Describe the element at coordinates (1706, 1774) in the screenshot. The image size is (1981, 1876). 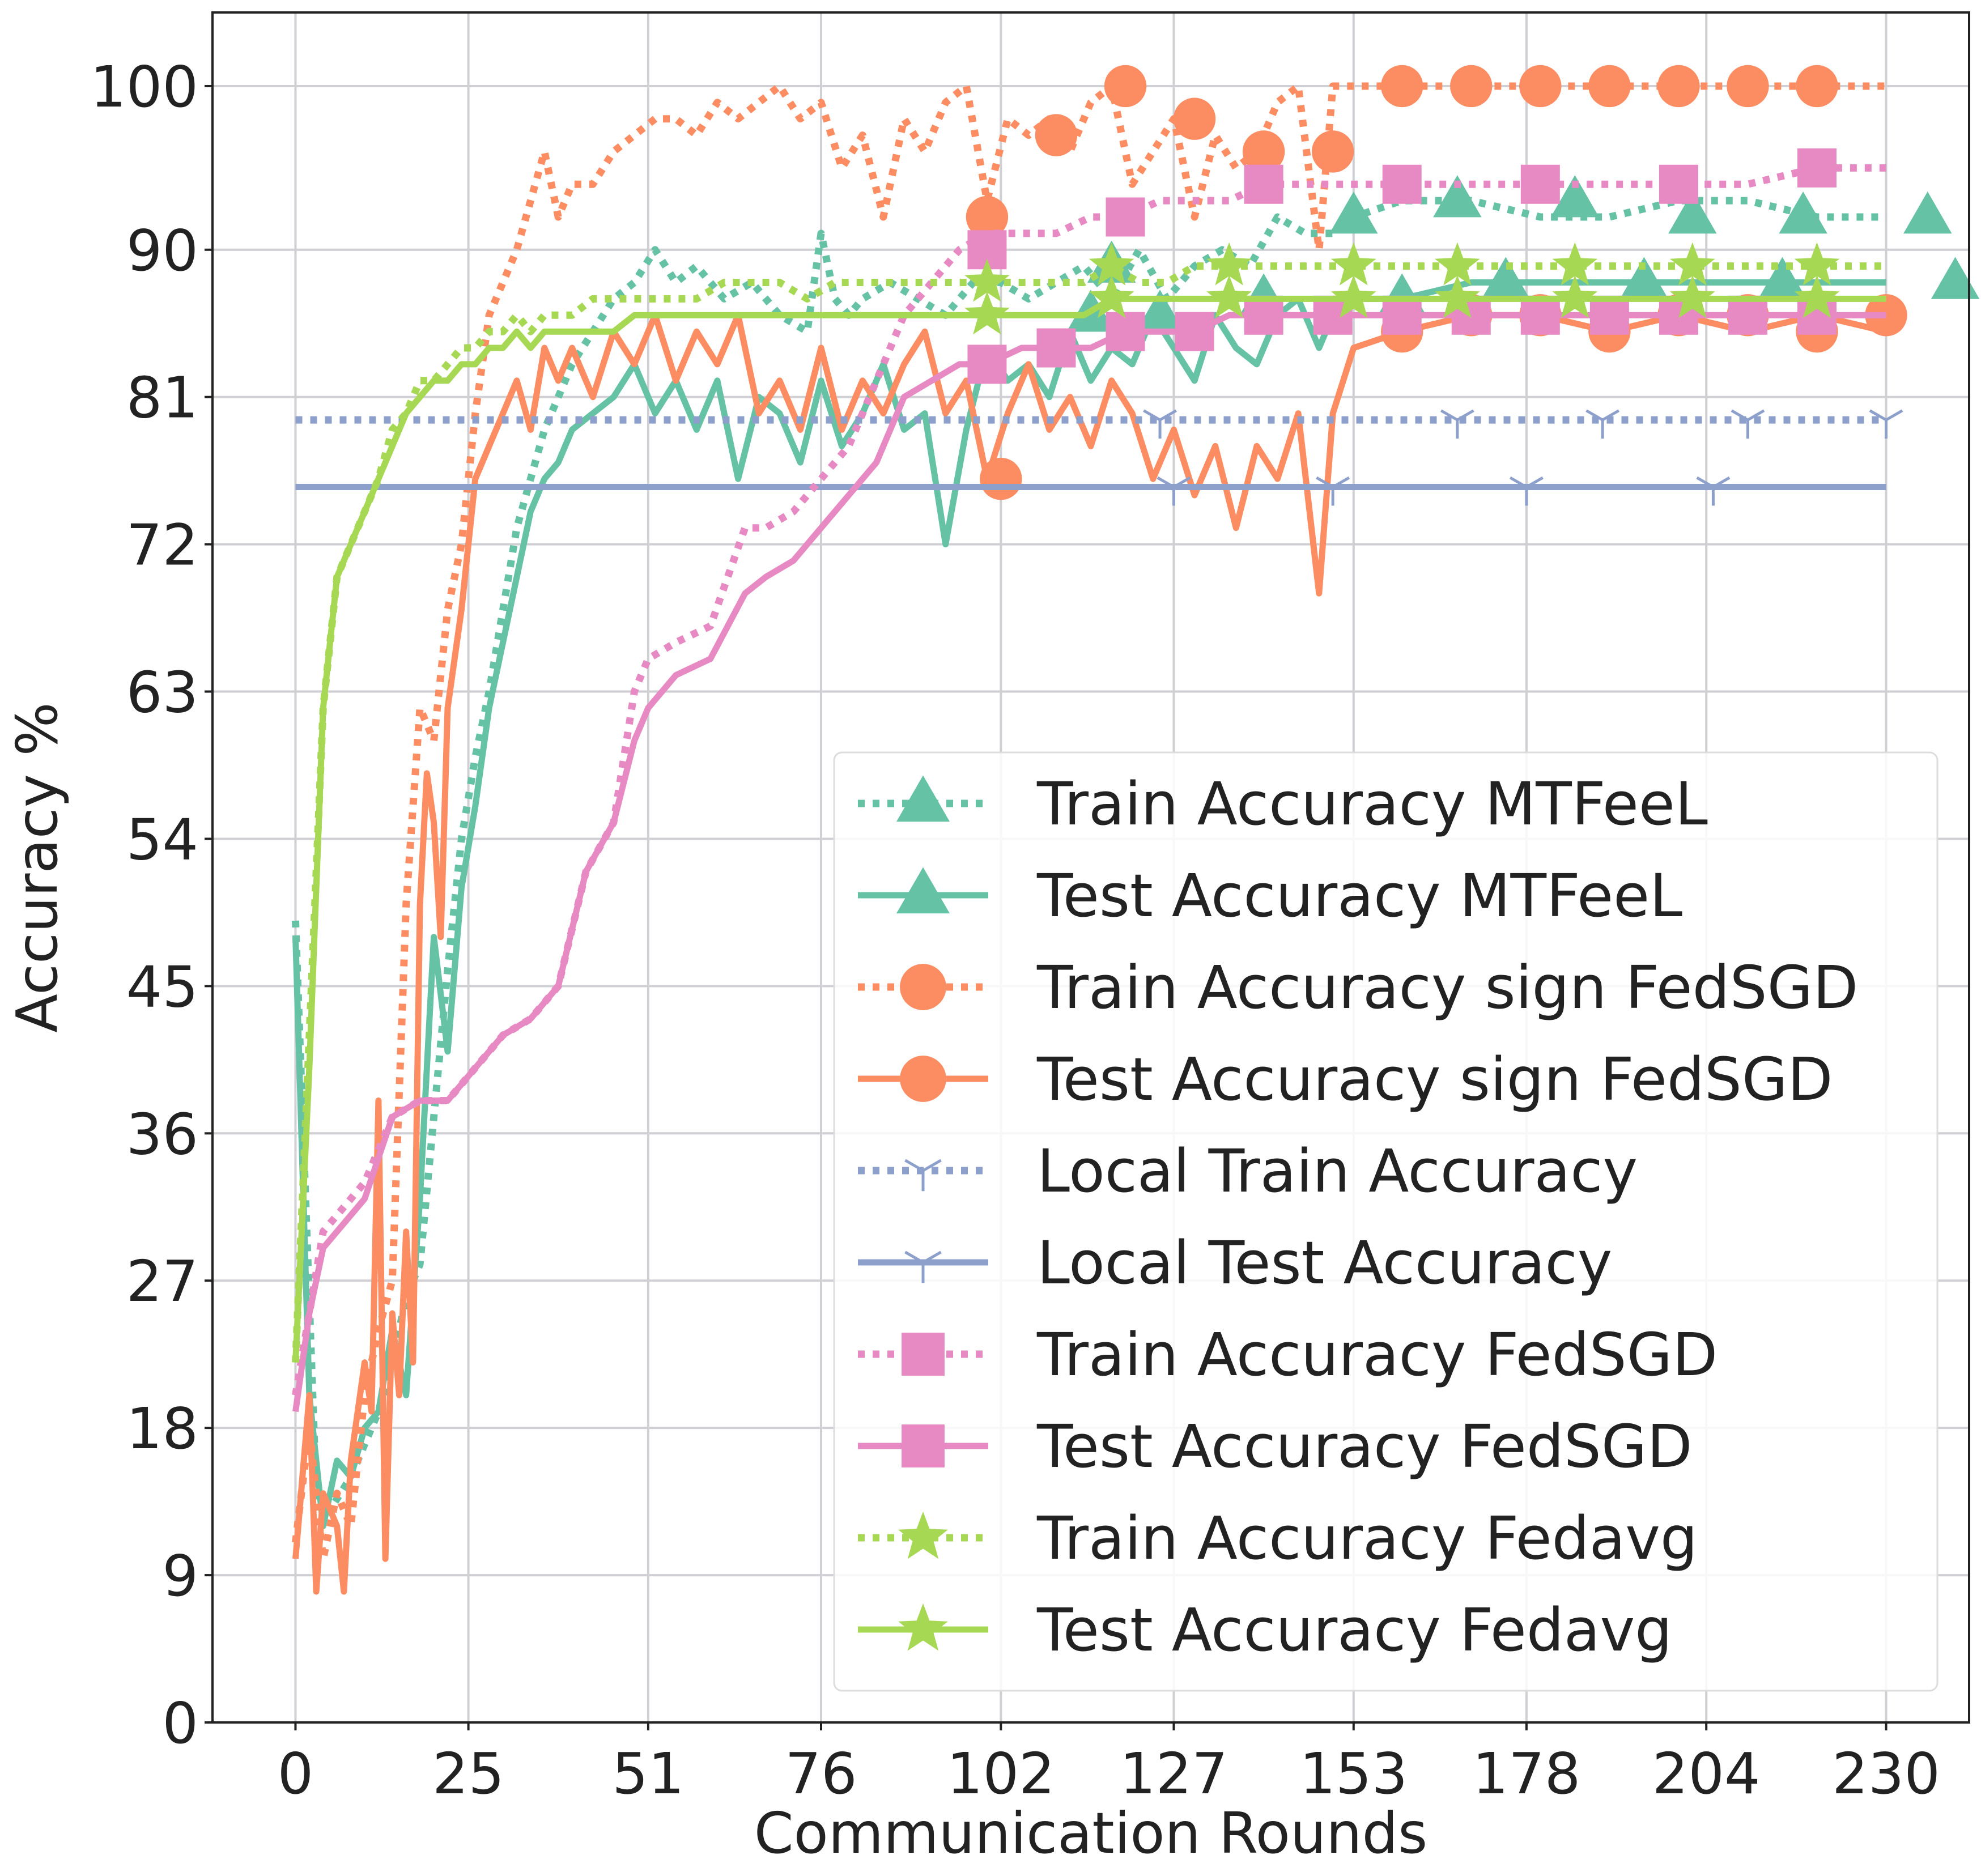
I see `x-tick-label: 204` at that location.